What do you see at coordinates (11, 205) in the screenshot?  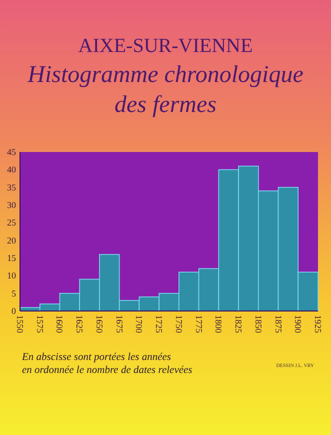 I see `y-tick-label: 30` at bounding box center [11, 205].